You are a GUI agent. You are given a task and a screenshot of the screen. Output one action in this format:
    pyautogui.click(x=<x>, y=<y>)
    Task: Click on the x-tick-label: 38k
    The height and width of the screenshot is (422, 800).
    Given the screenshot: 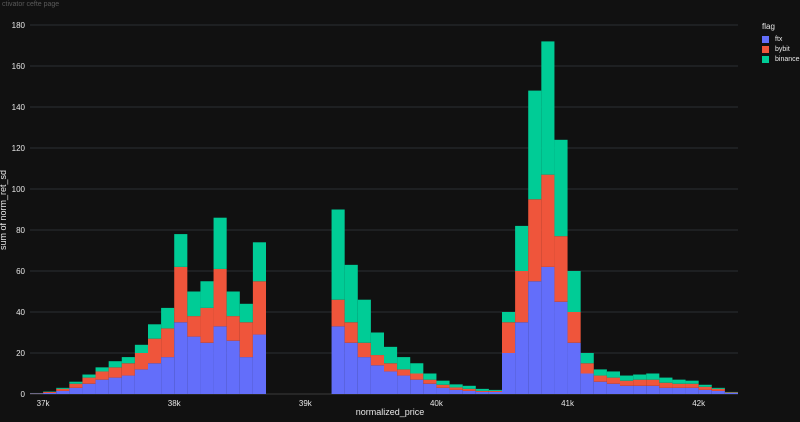 What is the action you would take?
    pyautogui.click(x=175, y=403)
    